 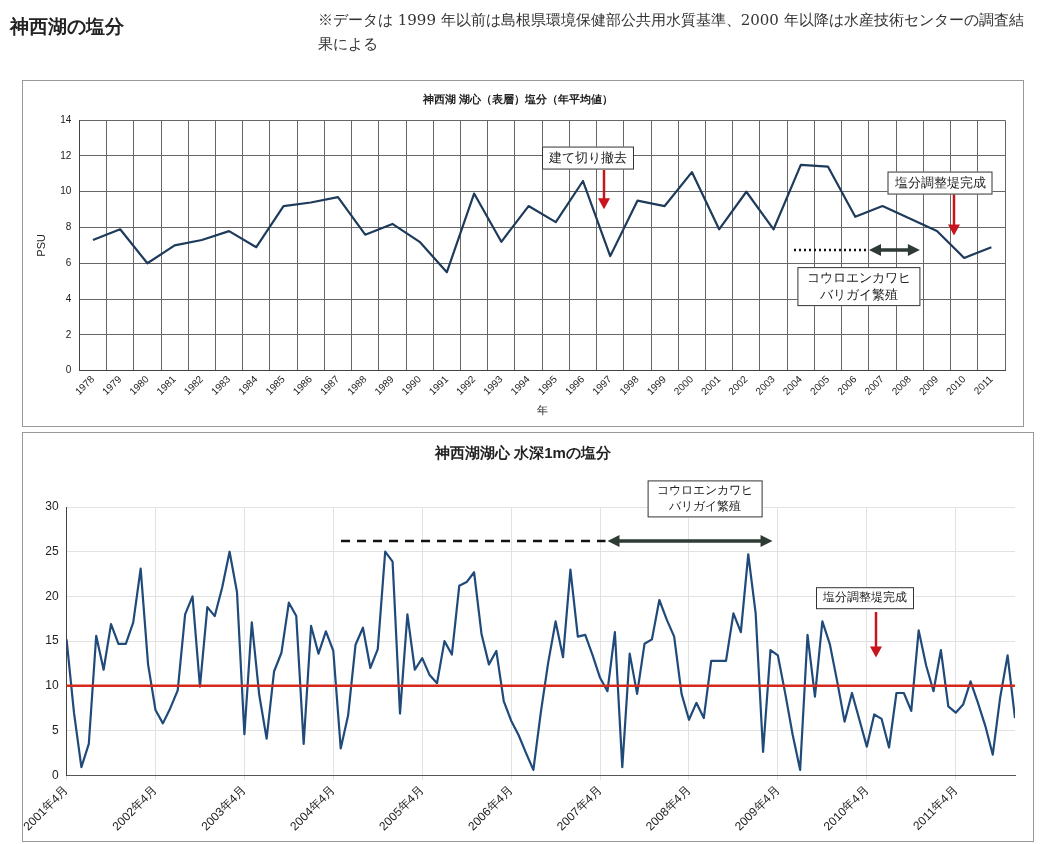 What do you see at coordinates (68, 263) in the screenshot?
I see `y-tick-label: 6` at bounding box center [68, 263].